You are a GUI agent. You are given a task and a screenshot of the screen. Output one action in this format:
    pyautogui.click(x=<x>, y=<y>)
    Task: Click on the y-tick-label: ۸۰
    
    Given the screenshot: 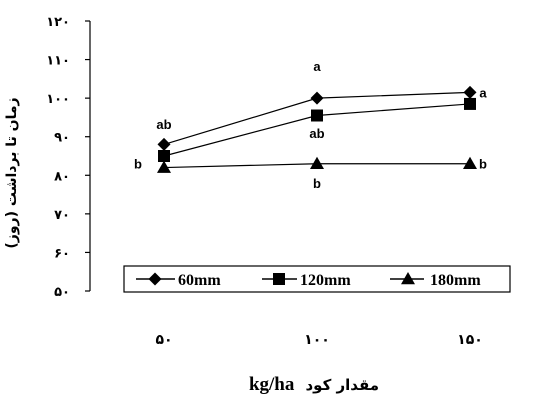 What is the action you would take?
    pyautogui.click(x=62, y=176)
    